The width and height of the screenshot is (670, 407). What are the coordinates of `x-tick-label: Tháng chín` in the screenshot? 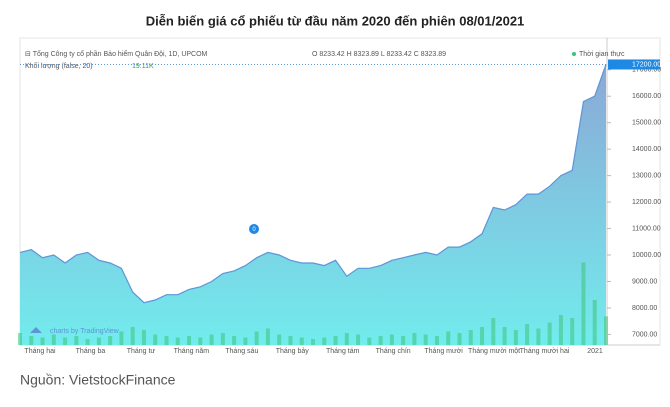 It's located at (393, 351).